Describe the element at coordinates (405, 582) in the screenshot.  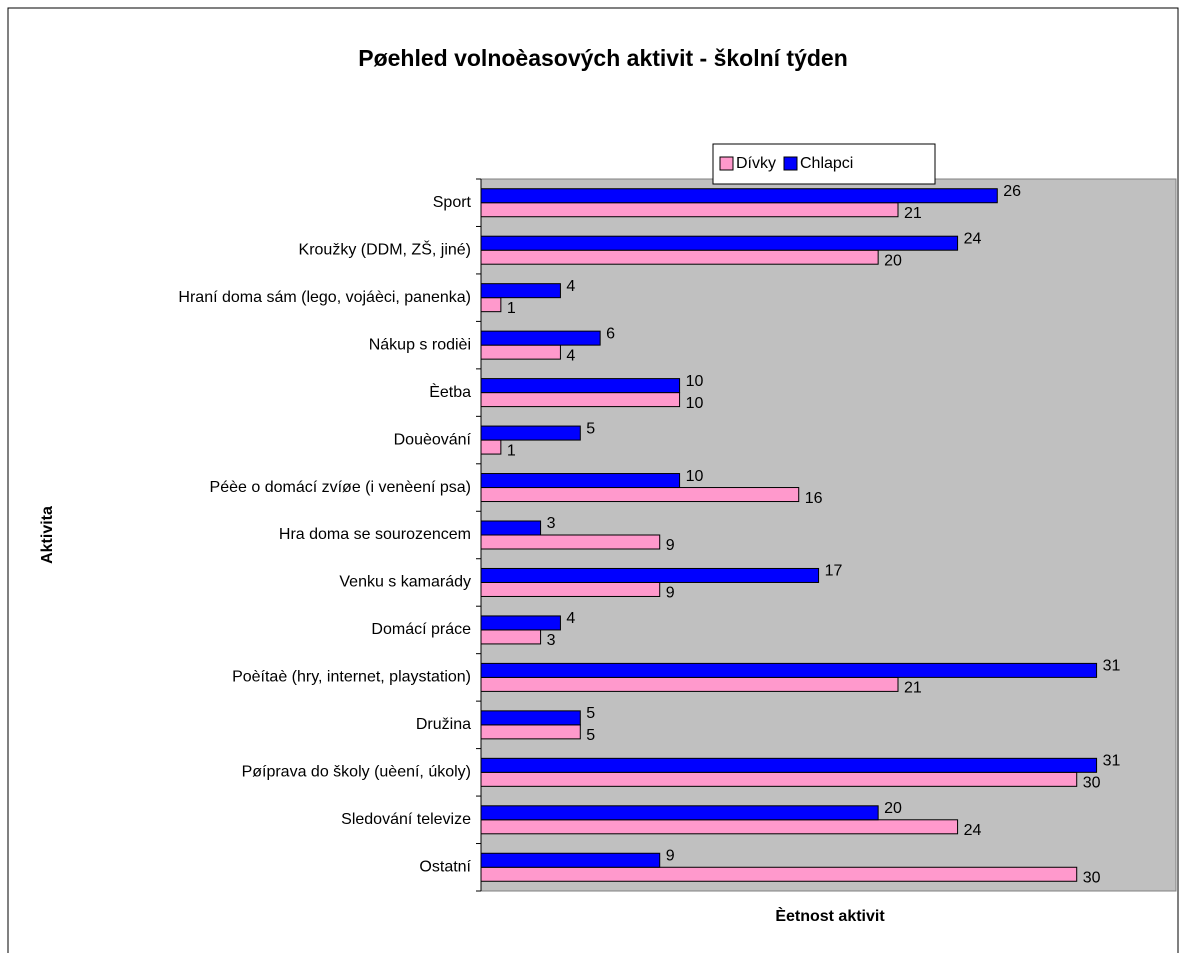
I see `y-tick-label: Venku s kamarády` at that location.